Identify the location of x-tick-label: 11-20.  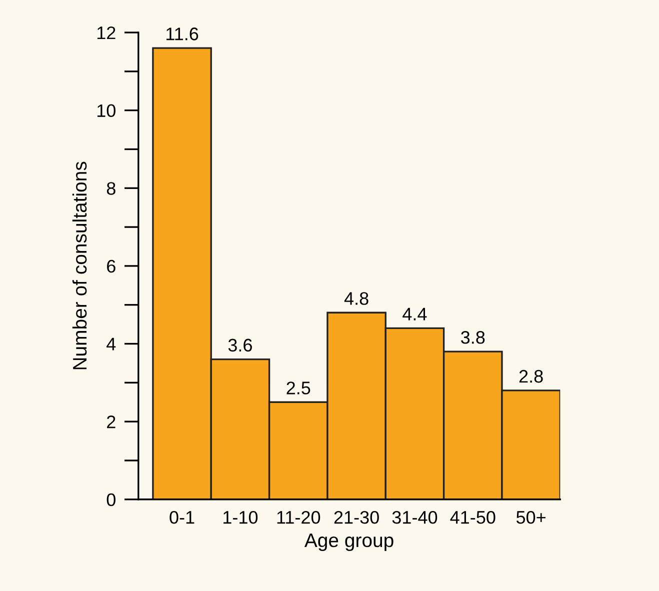
(298, 517).